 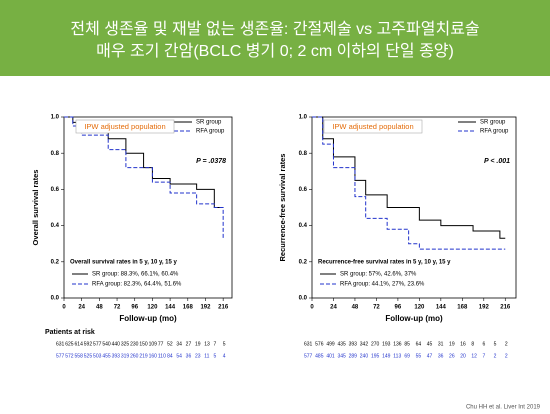 I want to click on risk-number: 393, so click(x=353, y=344).